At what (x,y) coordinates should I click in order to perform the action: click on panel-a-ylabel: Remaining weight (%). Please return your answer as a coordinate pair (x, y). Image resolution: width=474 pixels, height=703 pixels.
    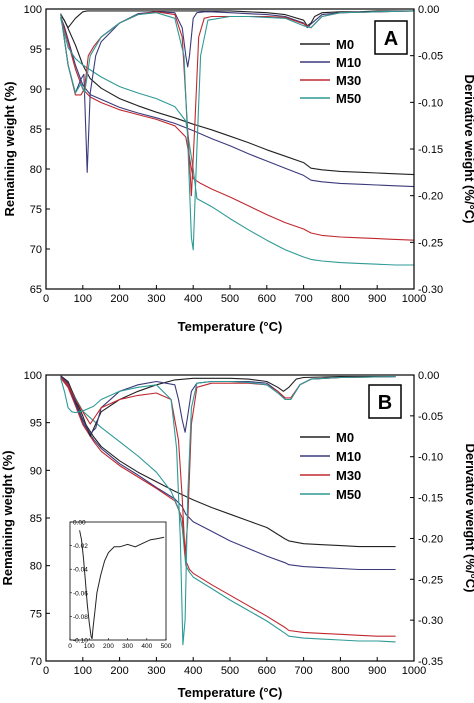
    Looking at the image, I should click on (9, 148).